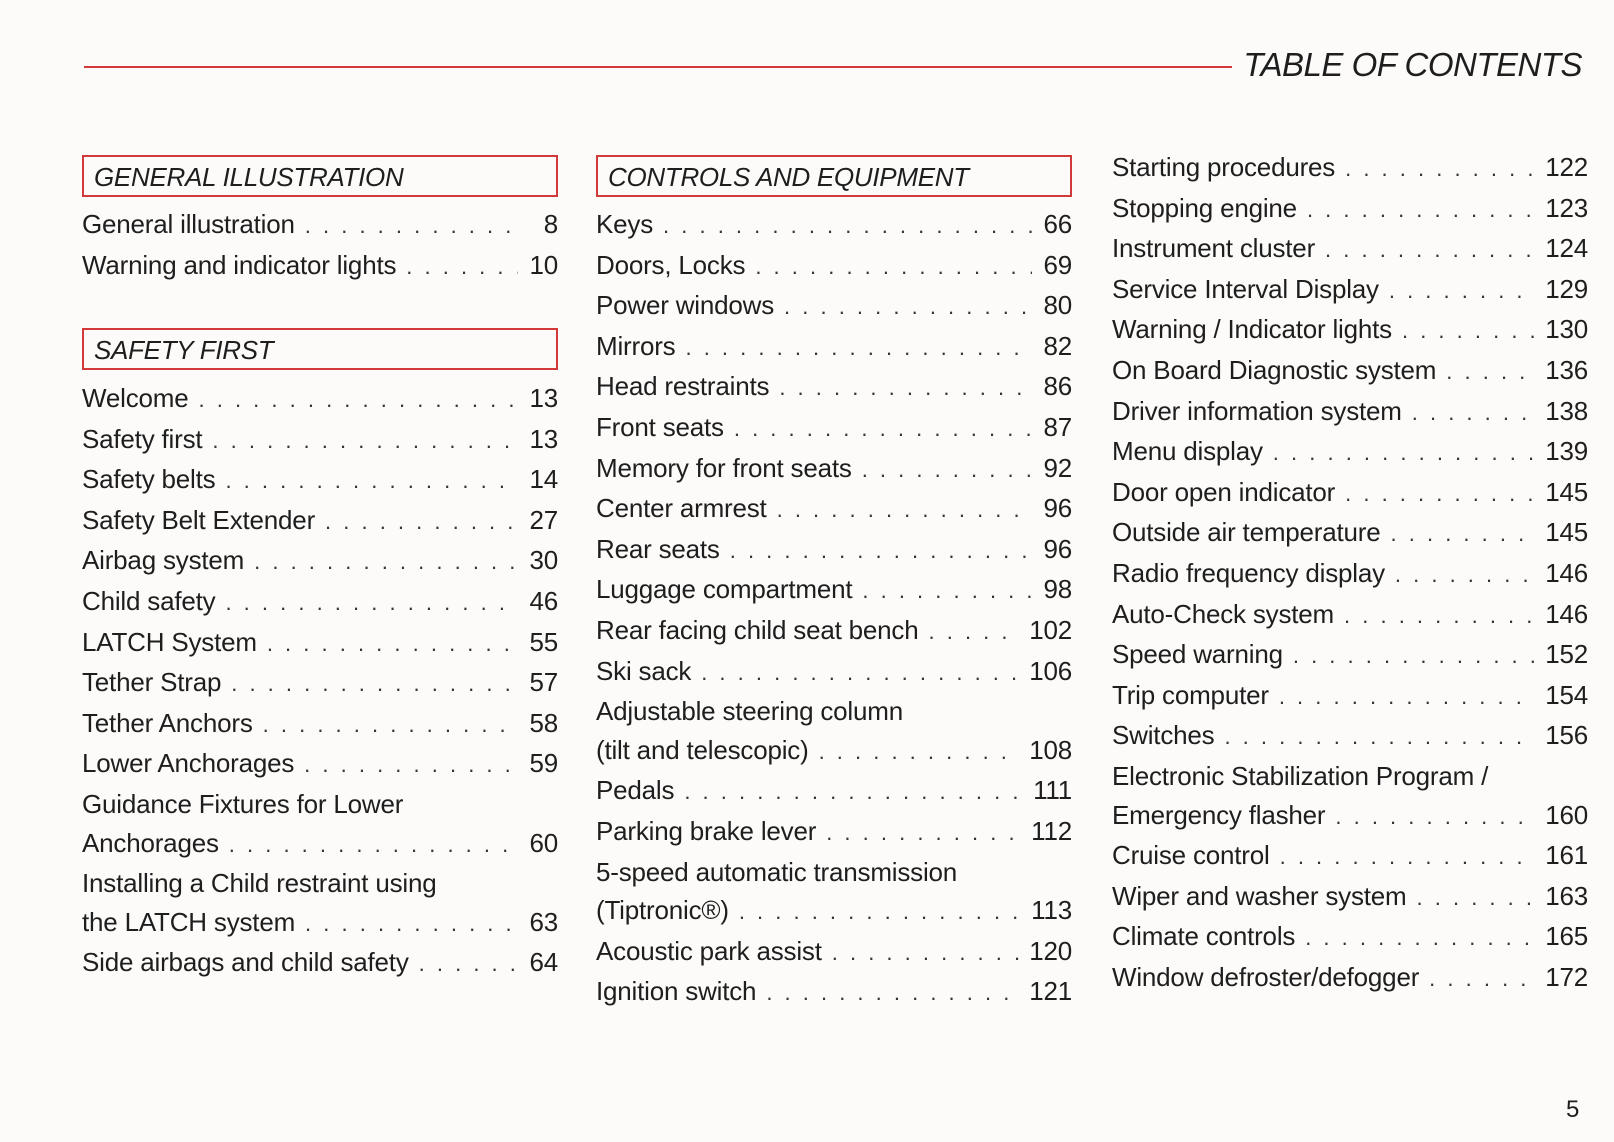  I want to click on toc-entry: Service Interval Display 129, so click(1350, 290).